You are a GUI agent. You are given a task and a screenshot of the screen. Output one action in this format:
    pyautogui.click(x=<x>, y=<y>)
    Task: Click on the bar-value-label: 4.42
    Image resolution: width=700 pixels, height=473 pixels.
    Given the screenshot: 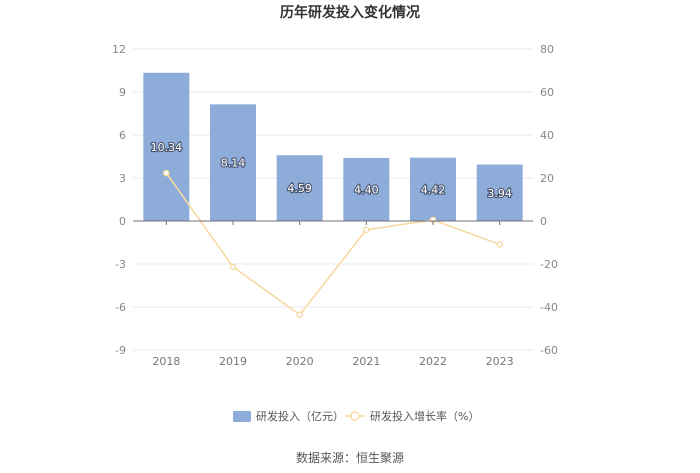 What is the action you would take?
    pyautogui.click(x=433, y=189)
    